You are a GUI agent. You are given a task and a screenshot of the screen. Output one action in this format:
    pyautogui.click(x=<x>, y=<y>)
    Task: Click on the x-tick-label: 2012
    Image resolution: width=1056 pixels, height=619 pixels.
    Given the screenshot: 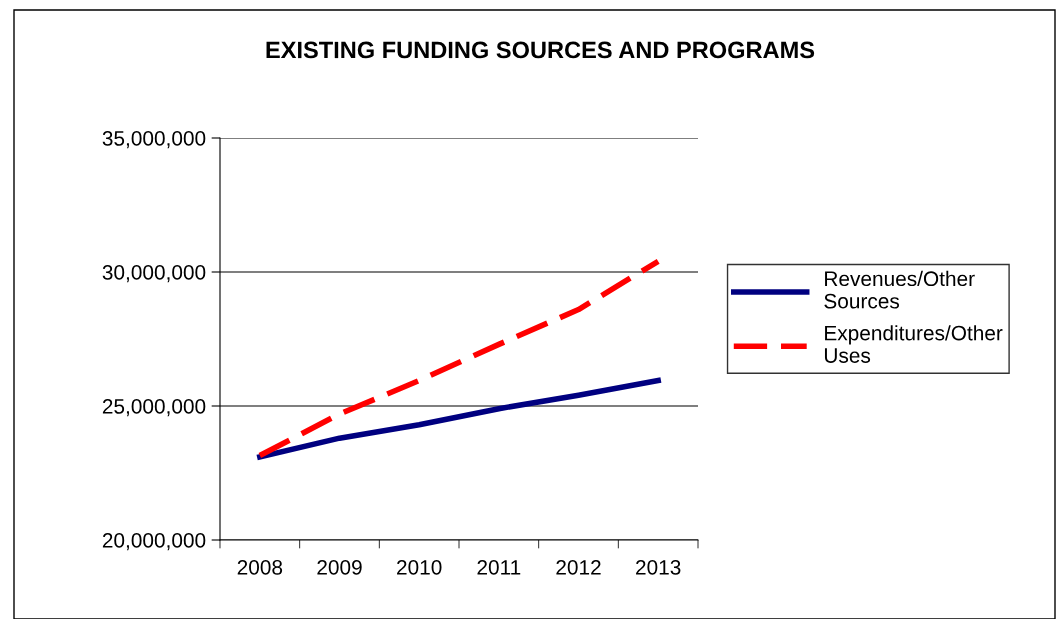 What is the action you would take?
    pyautogui.click(x=578, y=567)
    